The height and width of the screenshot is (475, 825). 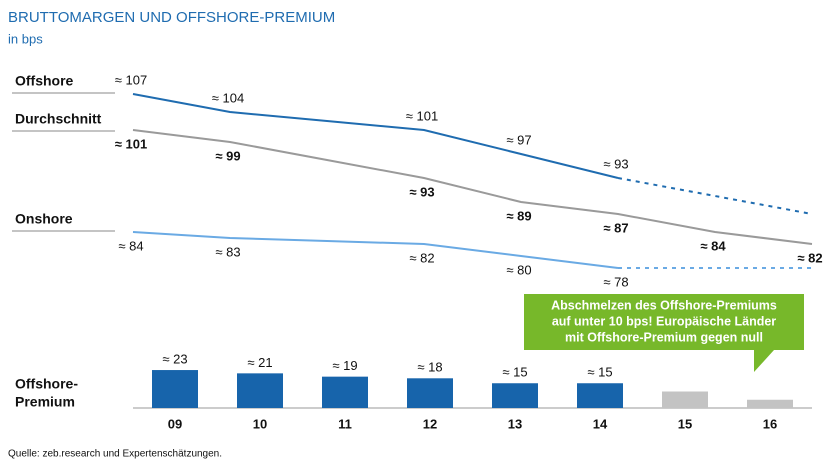 What do you see at coordinates (44, 219) in the screenshot?
I see `series-label: Onshore` at bounding box center [44, 219].